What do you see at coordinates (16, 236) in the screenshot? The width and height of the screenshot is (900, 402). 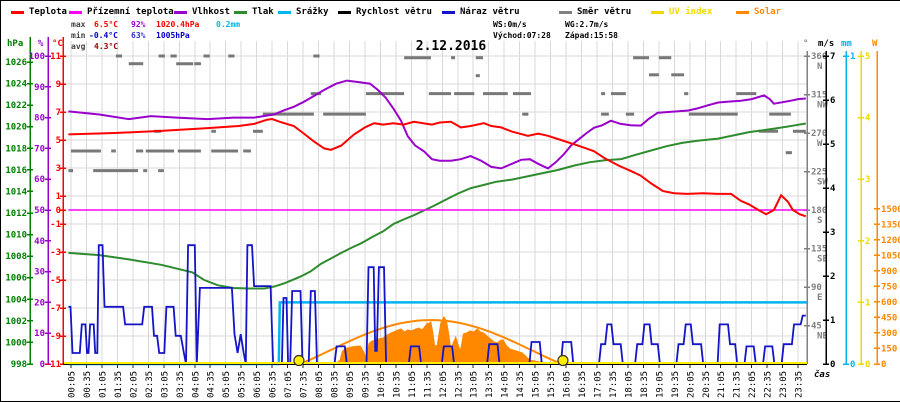 I see `svg-text: 1010` at bounding box center [16, 236].